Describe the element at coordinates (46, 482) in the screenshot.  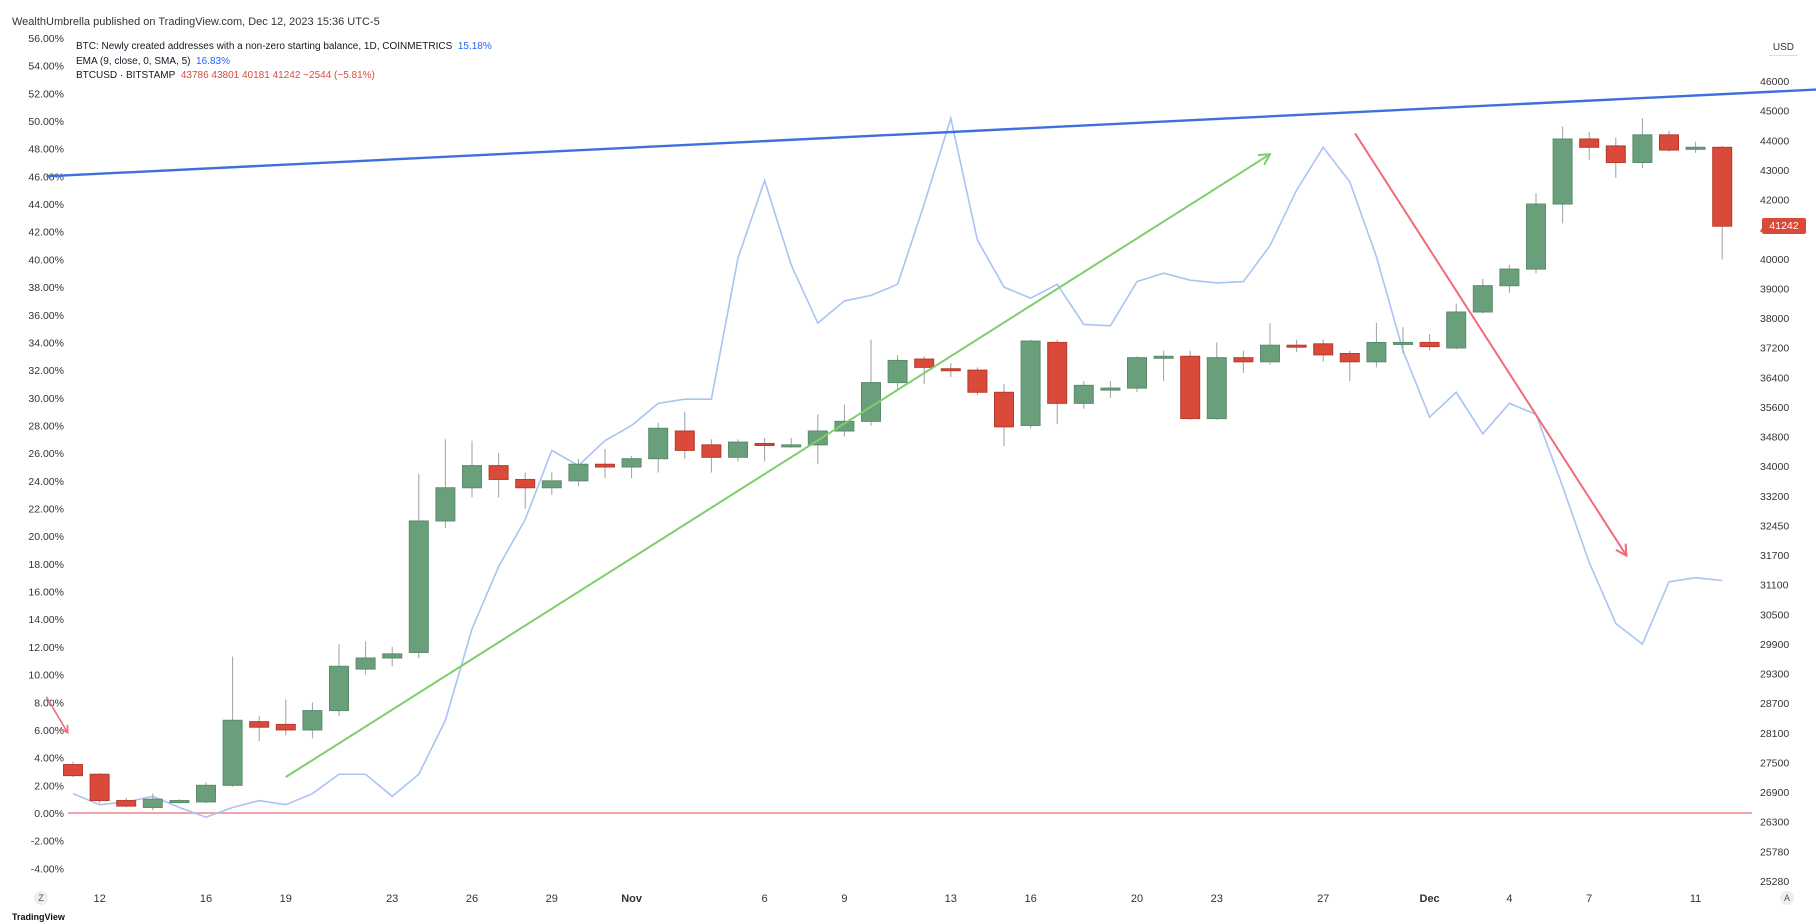
I see `left-axis-tick: 24.00%` at that location.